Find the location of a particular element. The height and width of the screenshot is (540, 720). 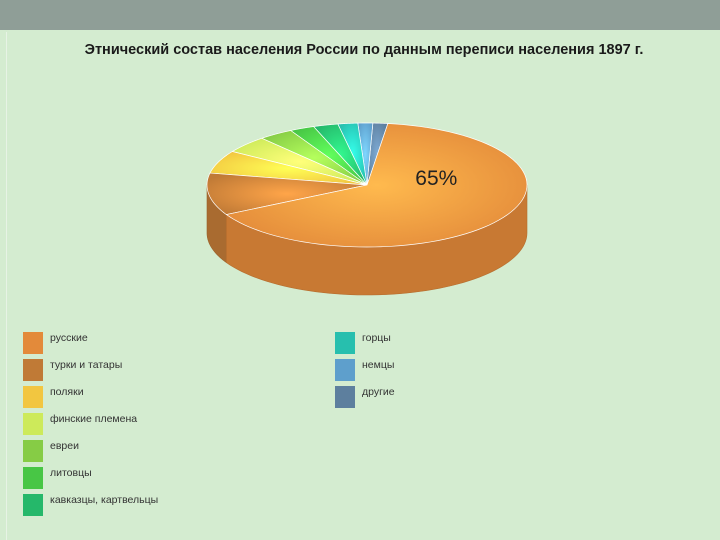

legend-label-2: турки и татары is located at coordinates (86, 365).